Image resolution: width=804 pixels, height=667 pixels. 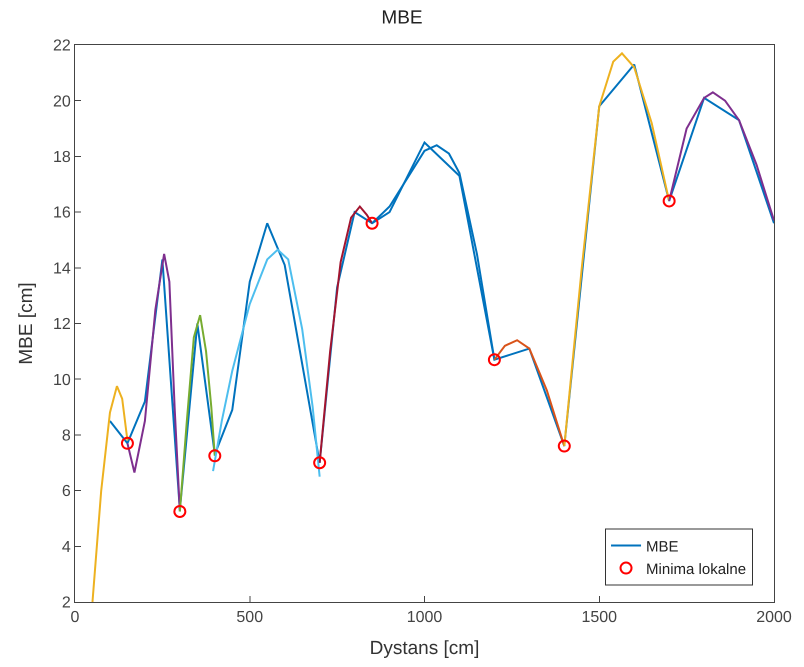 I want to click on x-axis-title: Dystans [cm], so click(x=425, y=648).